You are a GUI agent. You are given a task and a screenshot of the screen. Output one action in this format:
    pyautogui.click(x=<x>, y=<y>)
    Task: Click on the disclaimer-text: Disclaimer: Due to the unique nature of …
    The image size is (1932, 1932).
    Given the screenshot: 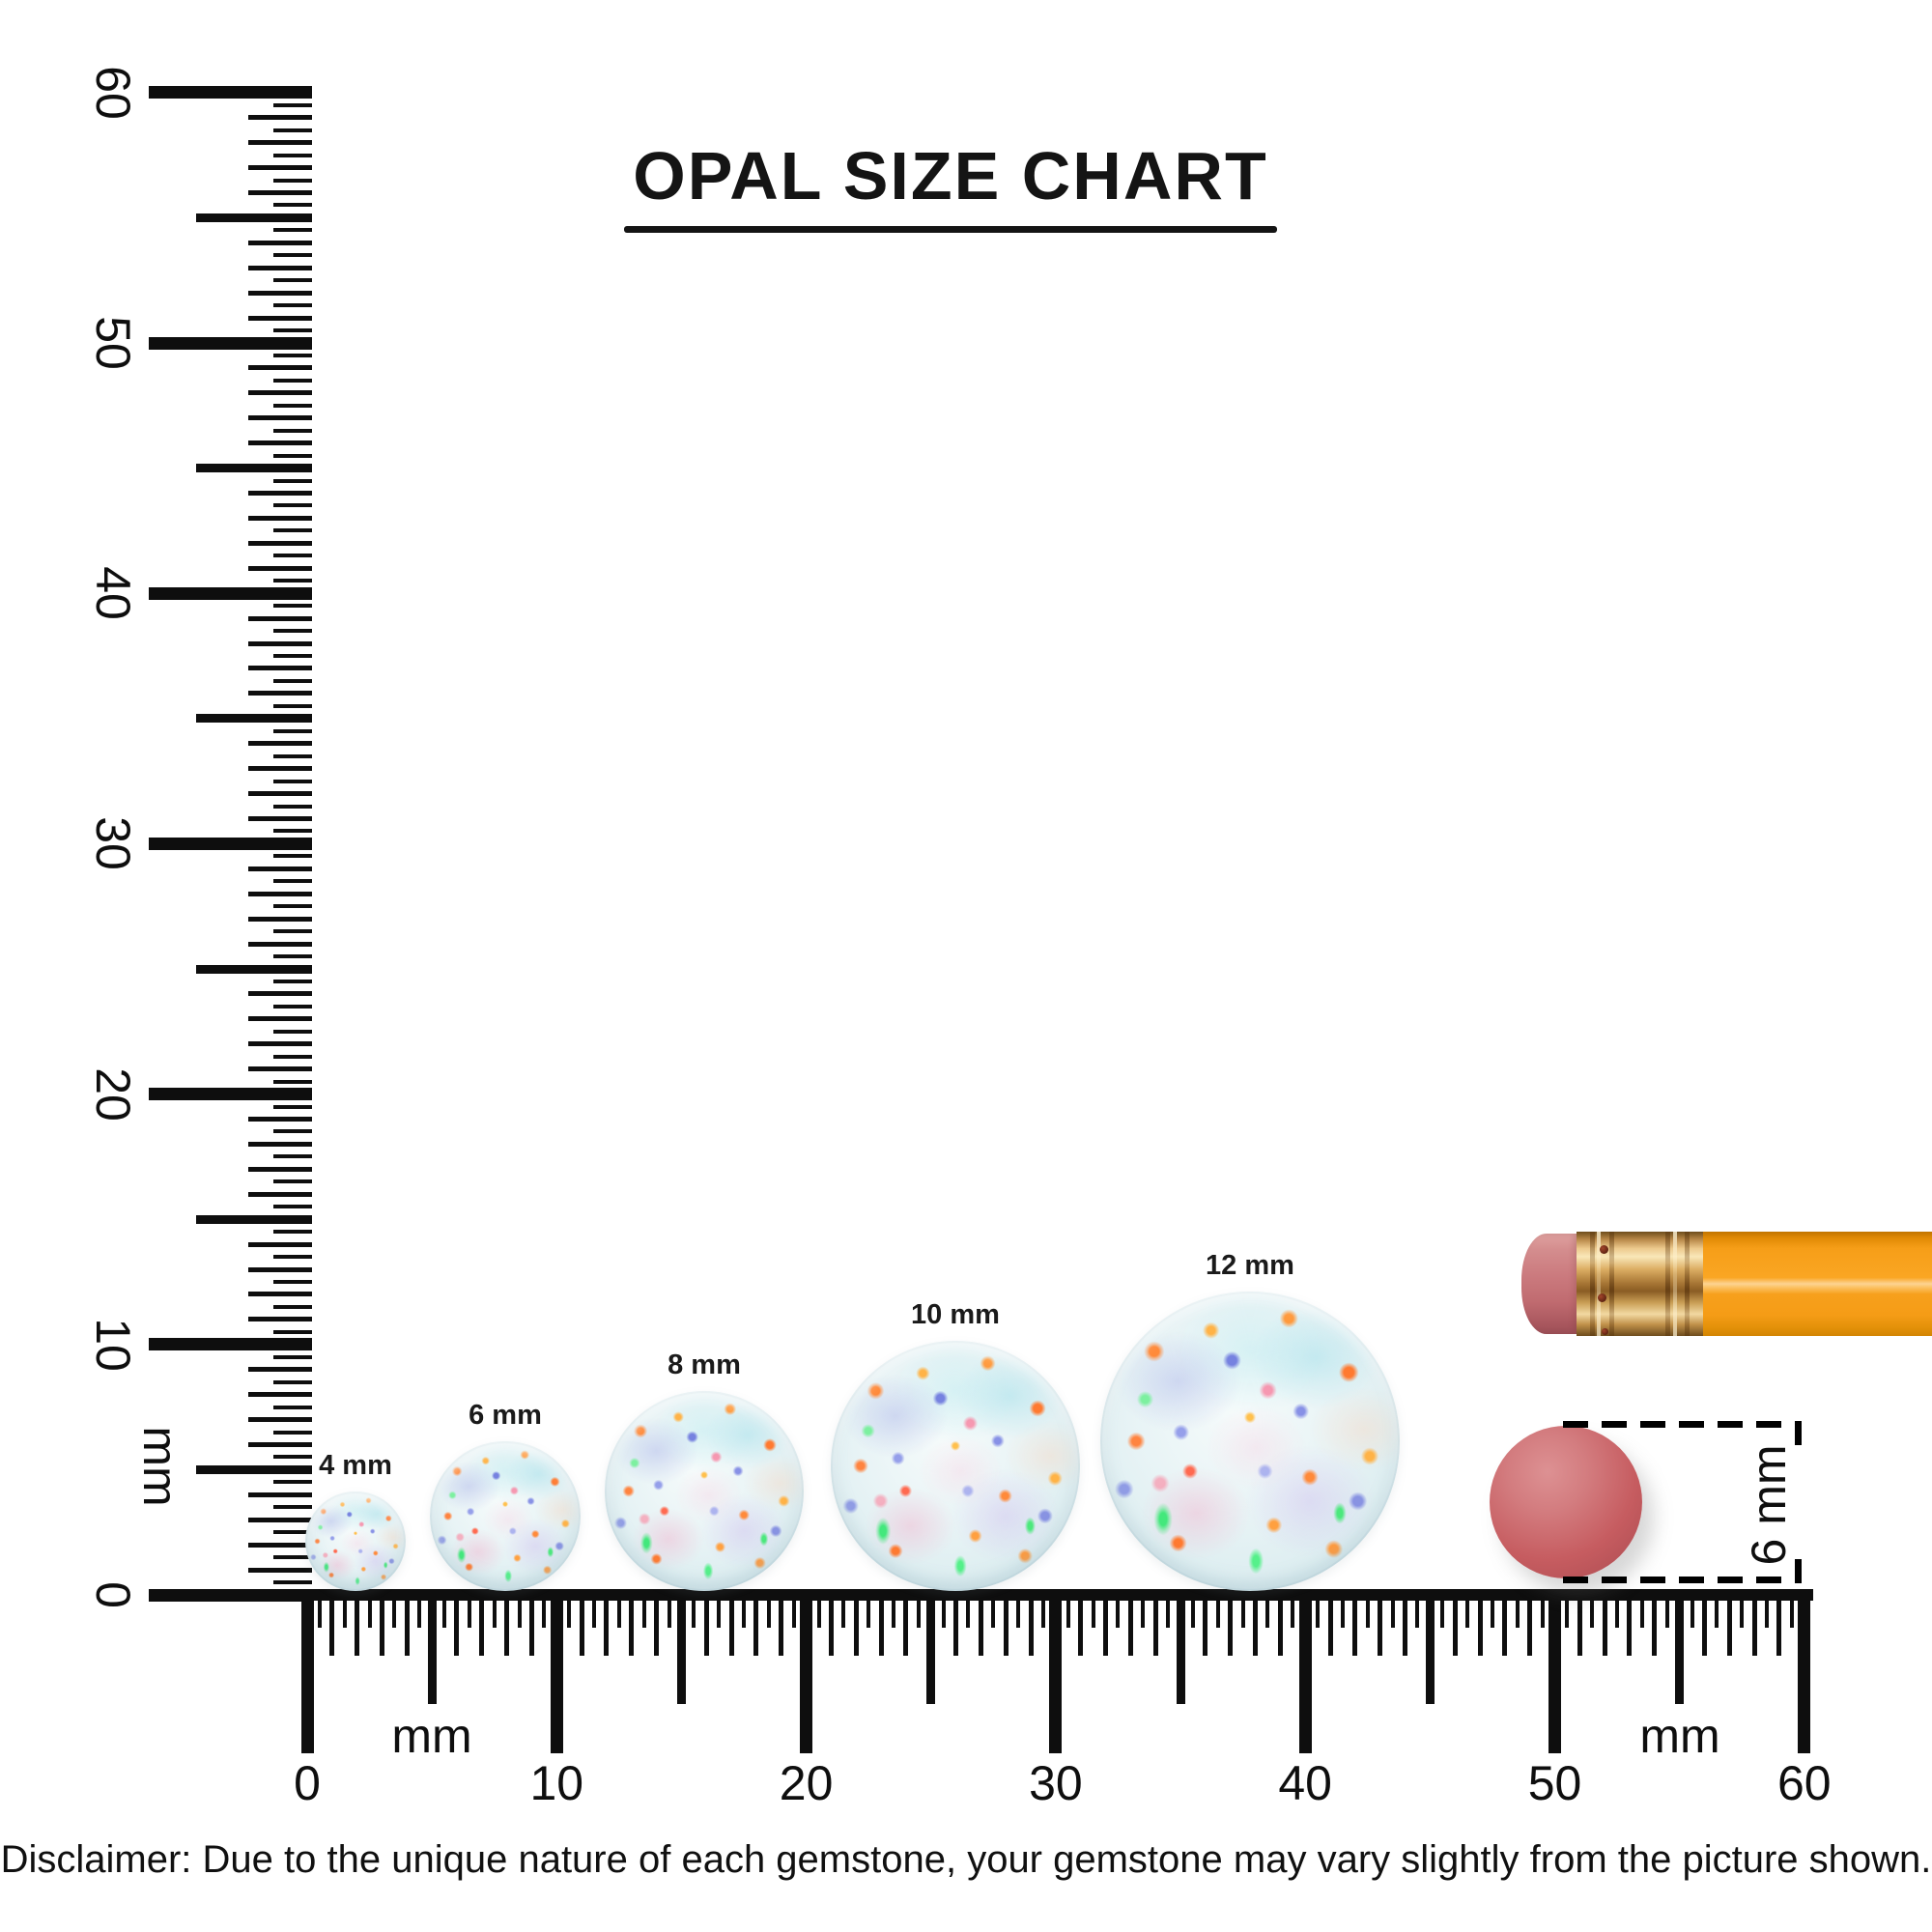 What is the action you would take?
    pyautogui.click(x=966, y=1859)
    